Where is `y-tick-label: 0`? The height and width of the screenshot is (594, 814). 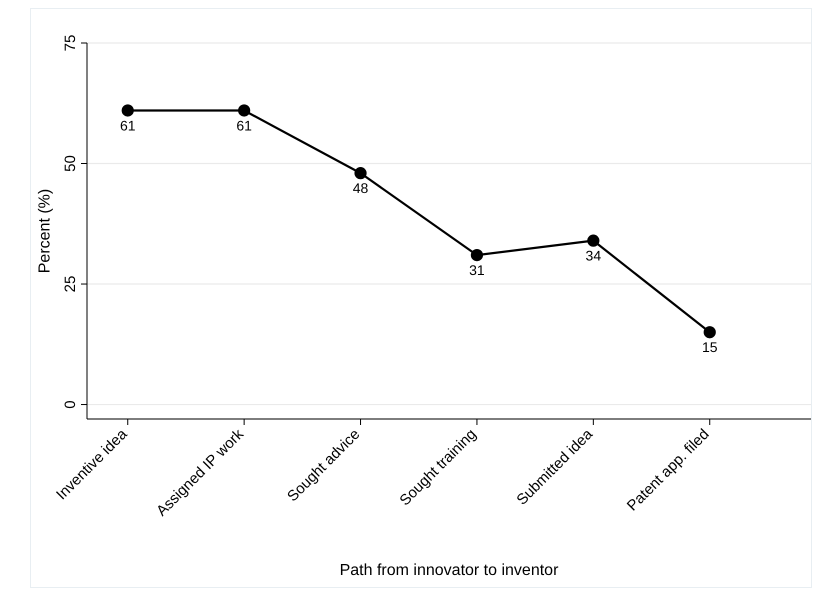 y-tick-label: 0 is located at coordinates (70, 404).